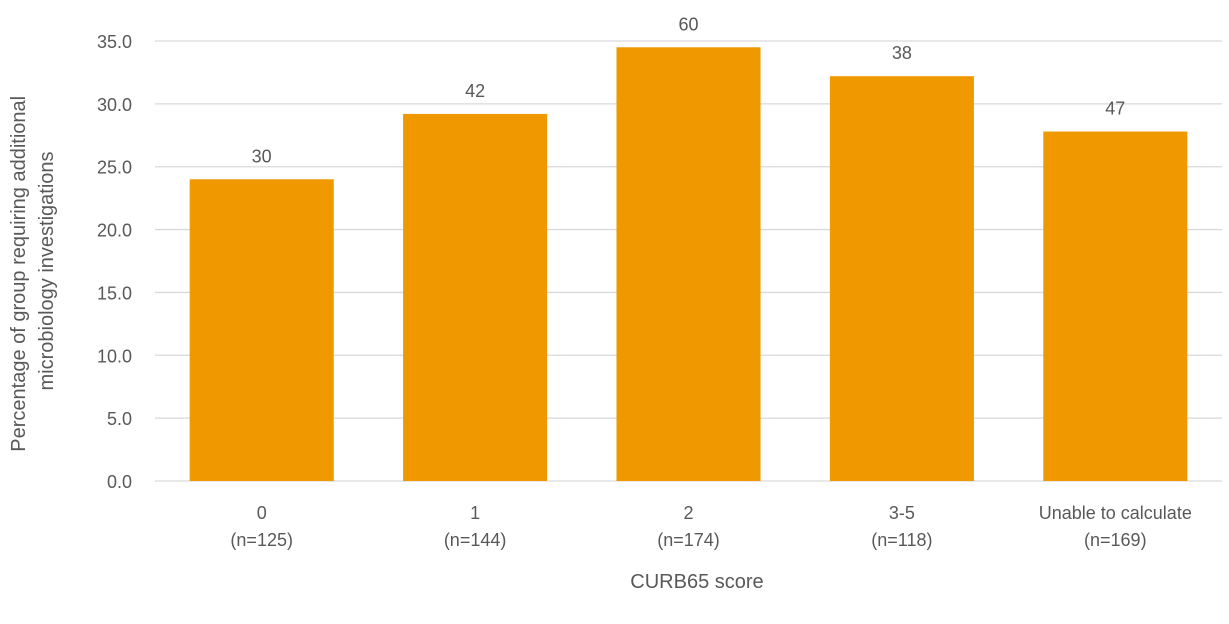  Describe the element at coordinates (688, 513) in the screenshot. I see `x-tick-label: 2` at that location.